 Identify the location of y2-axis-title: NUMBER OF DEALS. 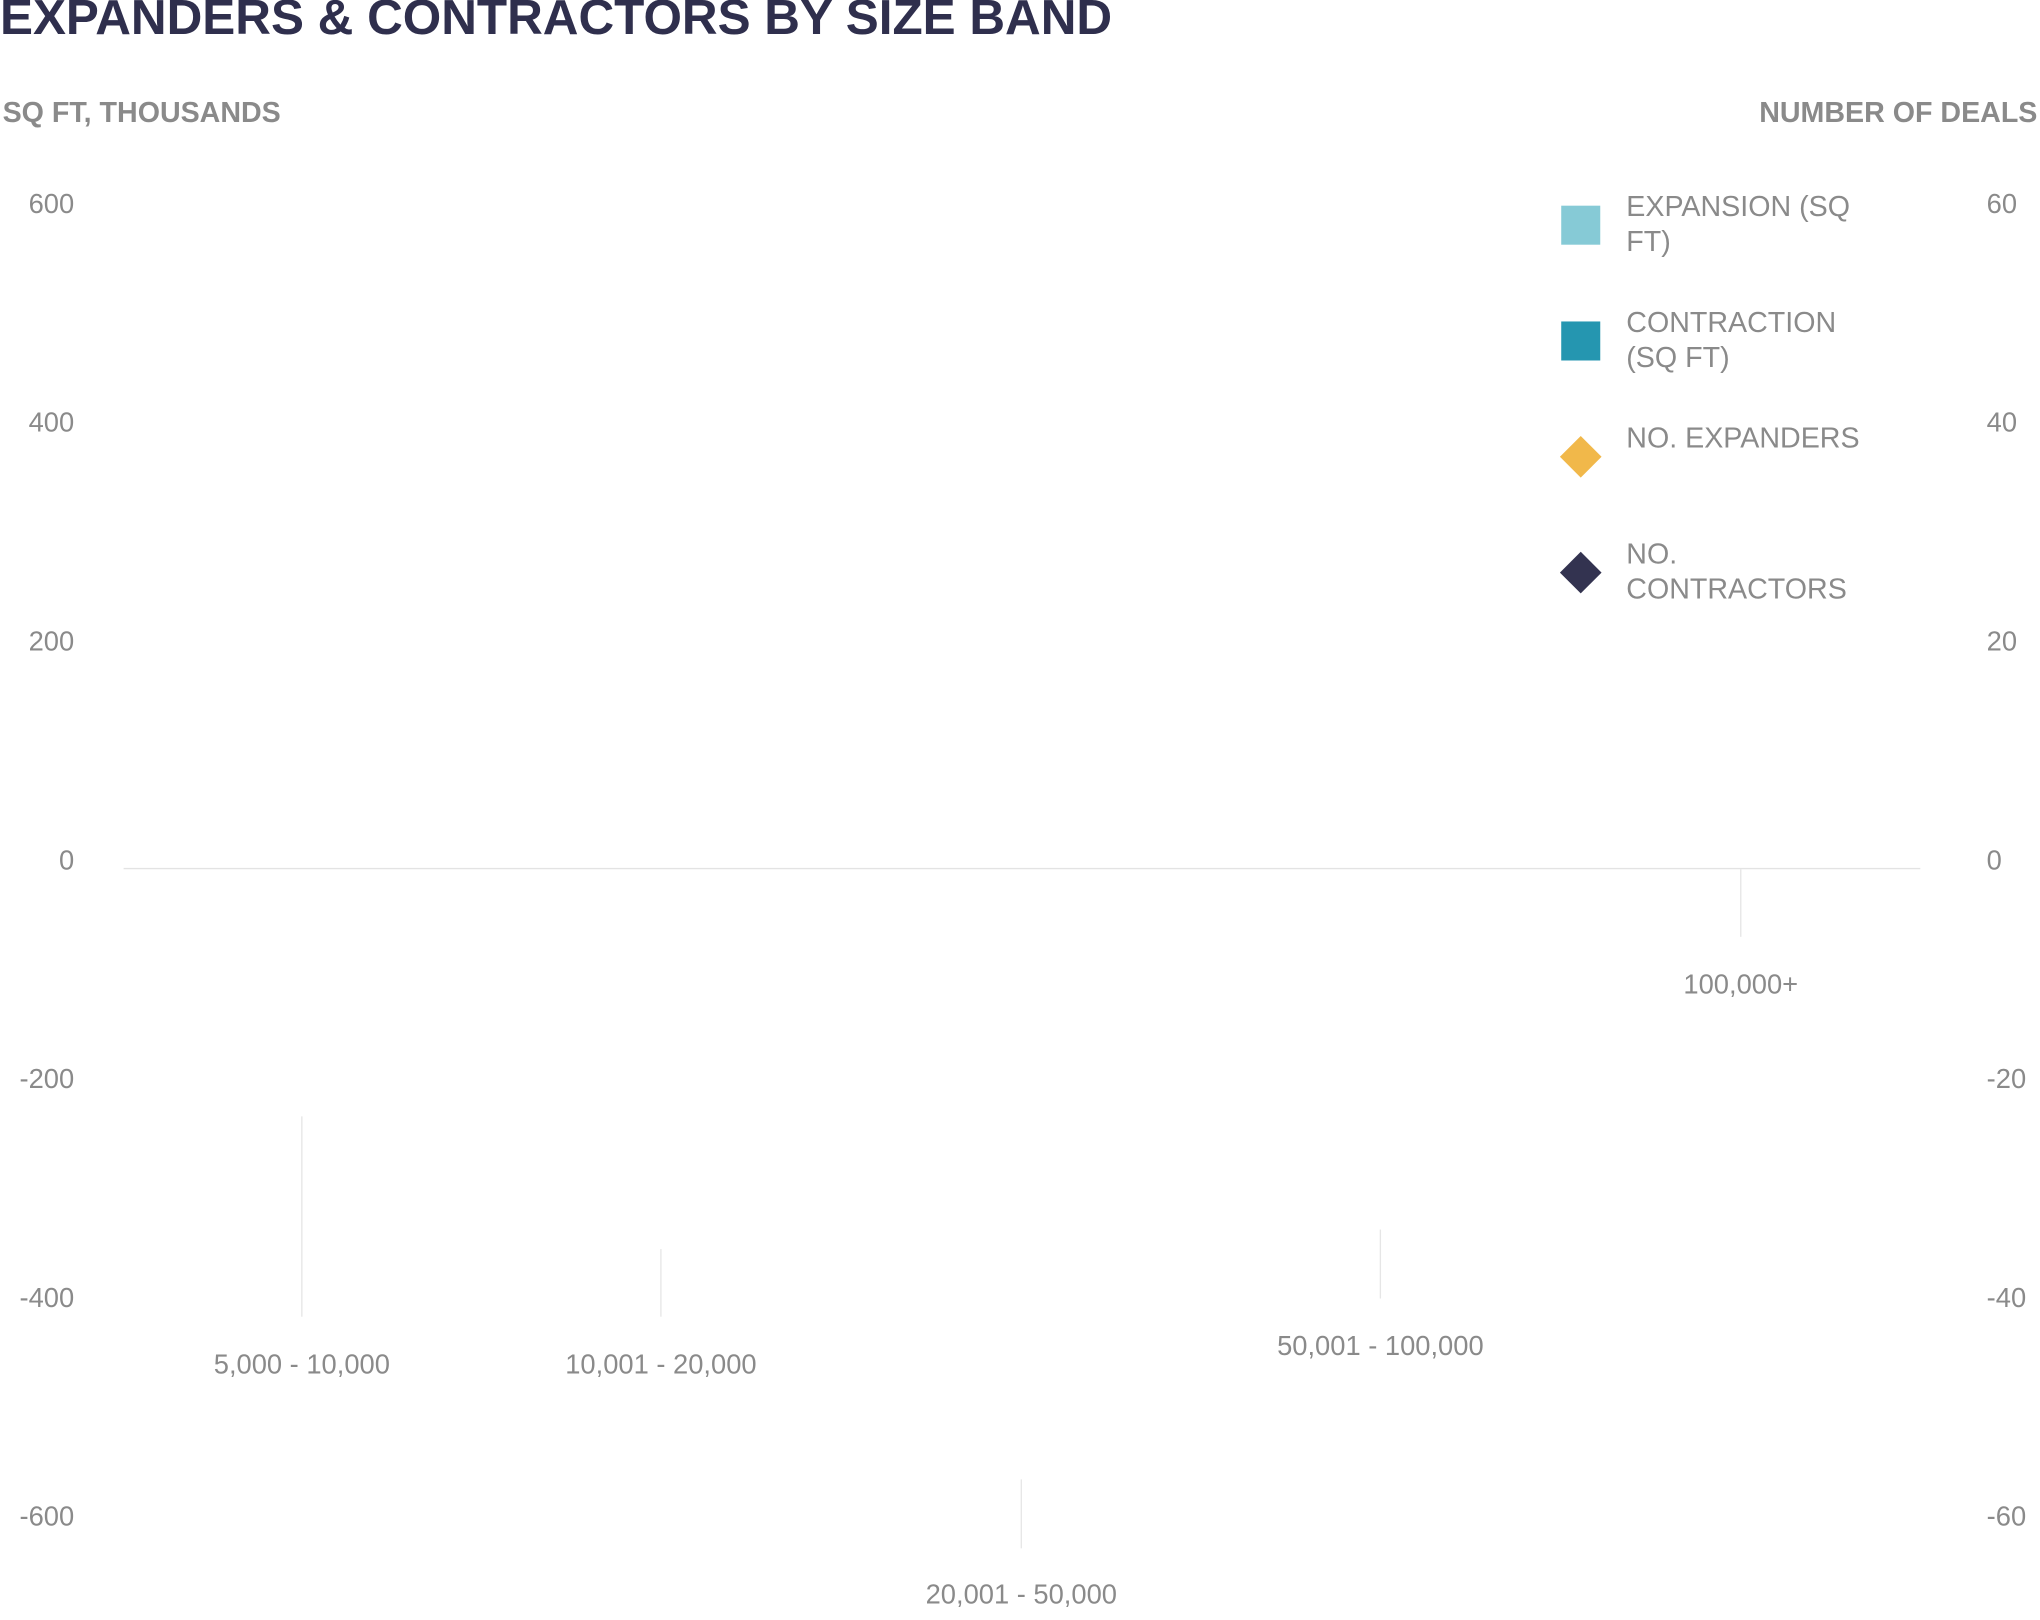
(1898, 113).